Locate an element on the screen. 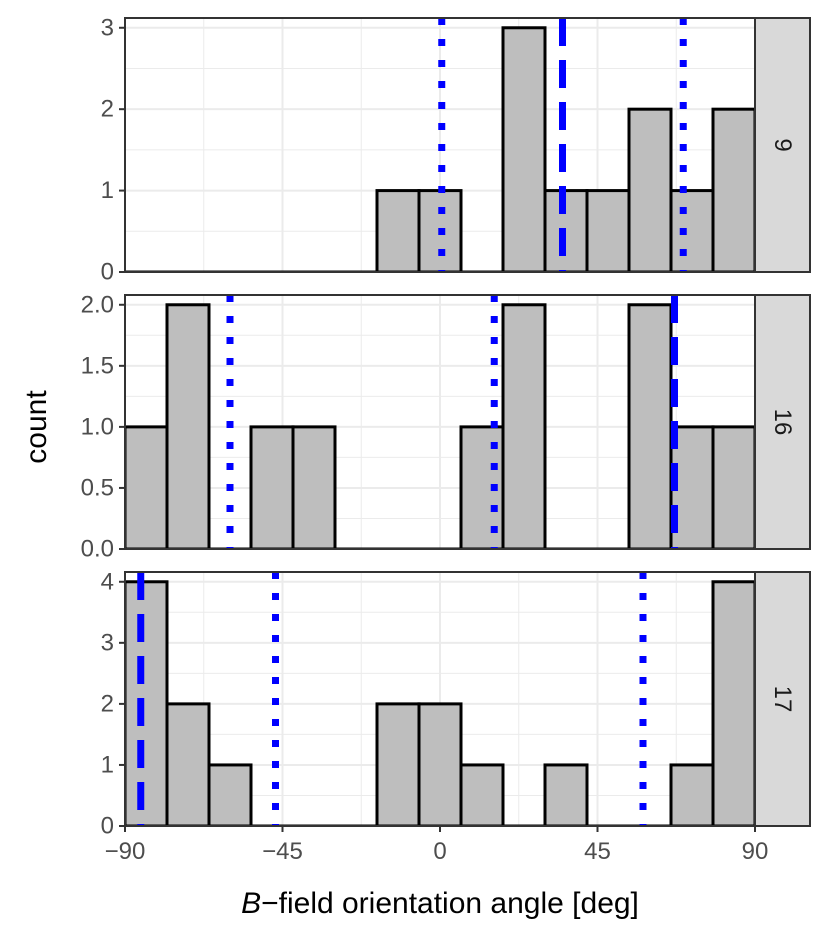 The image size is (830, 948). x-axis-title-rest: −field orientation angle [deg] is located at coordinates (450, 903).